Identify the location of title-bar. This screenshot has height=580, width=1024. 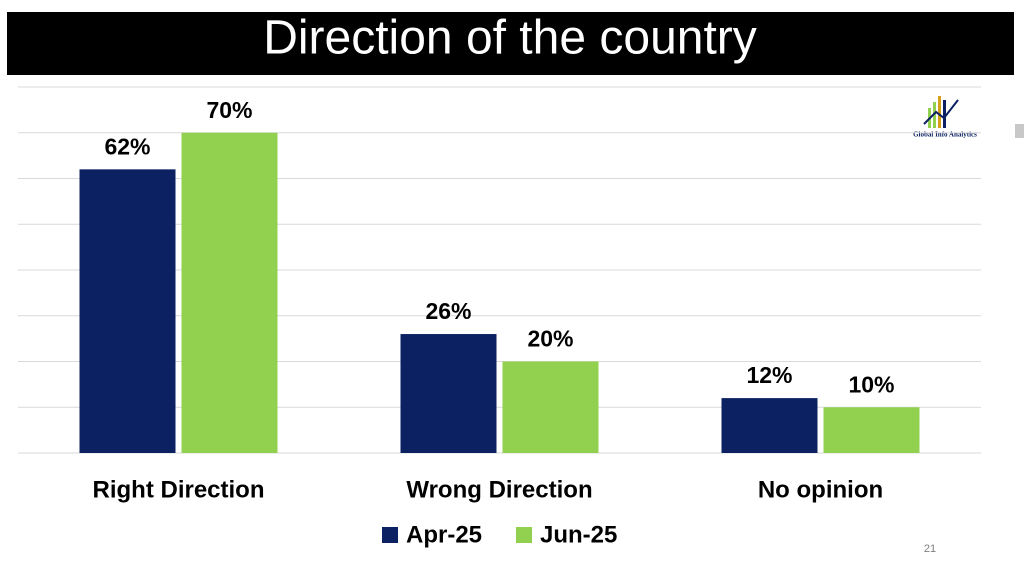
(510, 43).